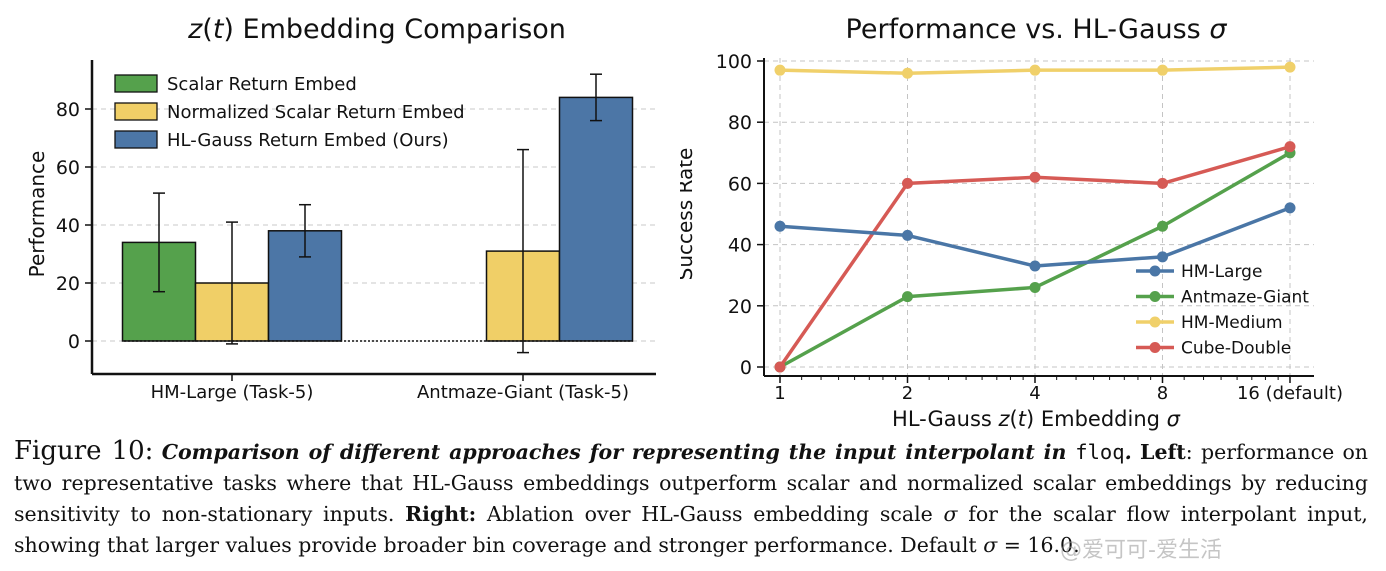 This screenshot has width=1386, height=571. What do you see at coordinates (1245, 298) in the screenshot?
I see `right-legend-label: Antmaze-Giant` at bounding box center [1245, 298].